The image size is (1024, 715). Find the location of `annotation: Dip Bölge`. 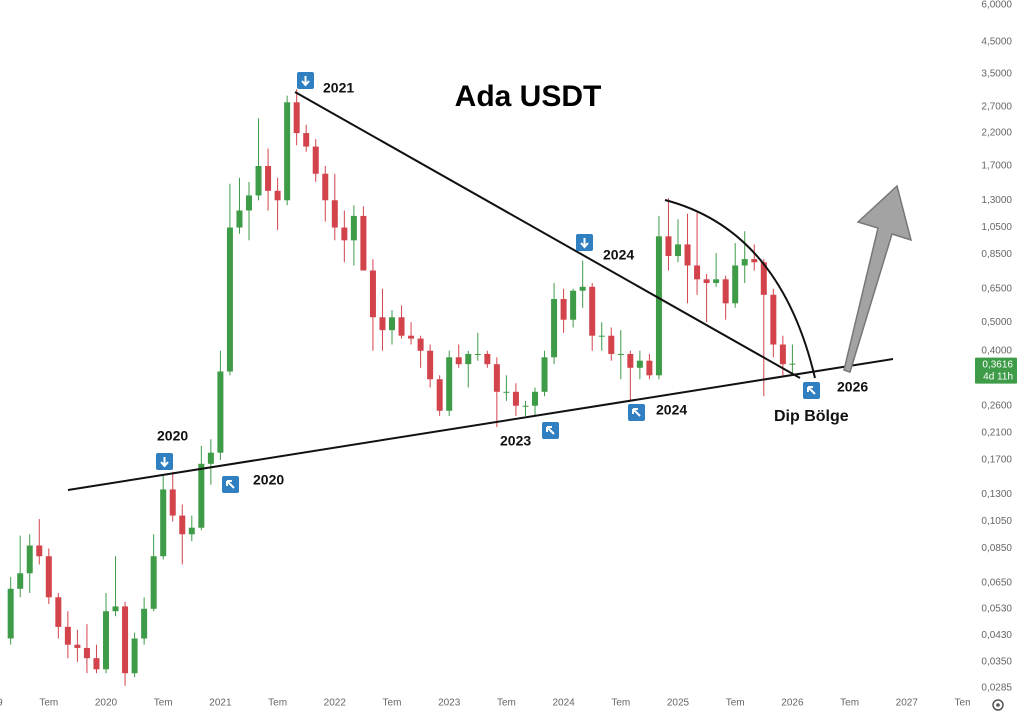

annotation: Dip Bölge is located at coordinates (811, 416).